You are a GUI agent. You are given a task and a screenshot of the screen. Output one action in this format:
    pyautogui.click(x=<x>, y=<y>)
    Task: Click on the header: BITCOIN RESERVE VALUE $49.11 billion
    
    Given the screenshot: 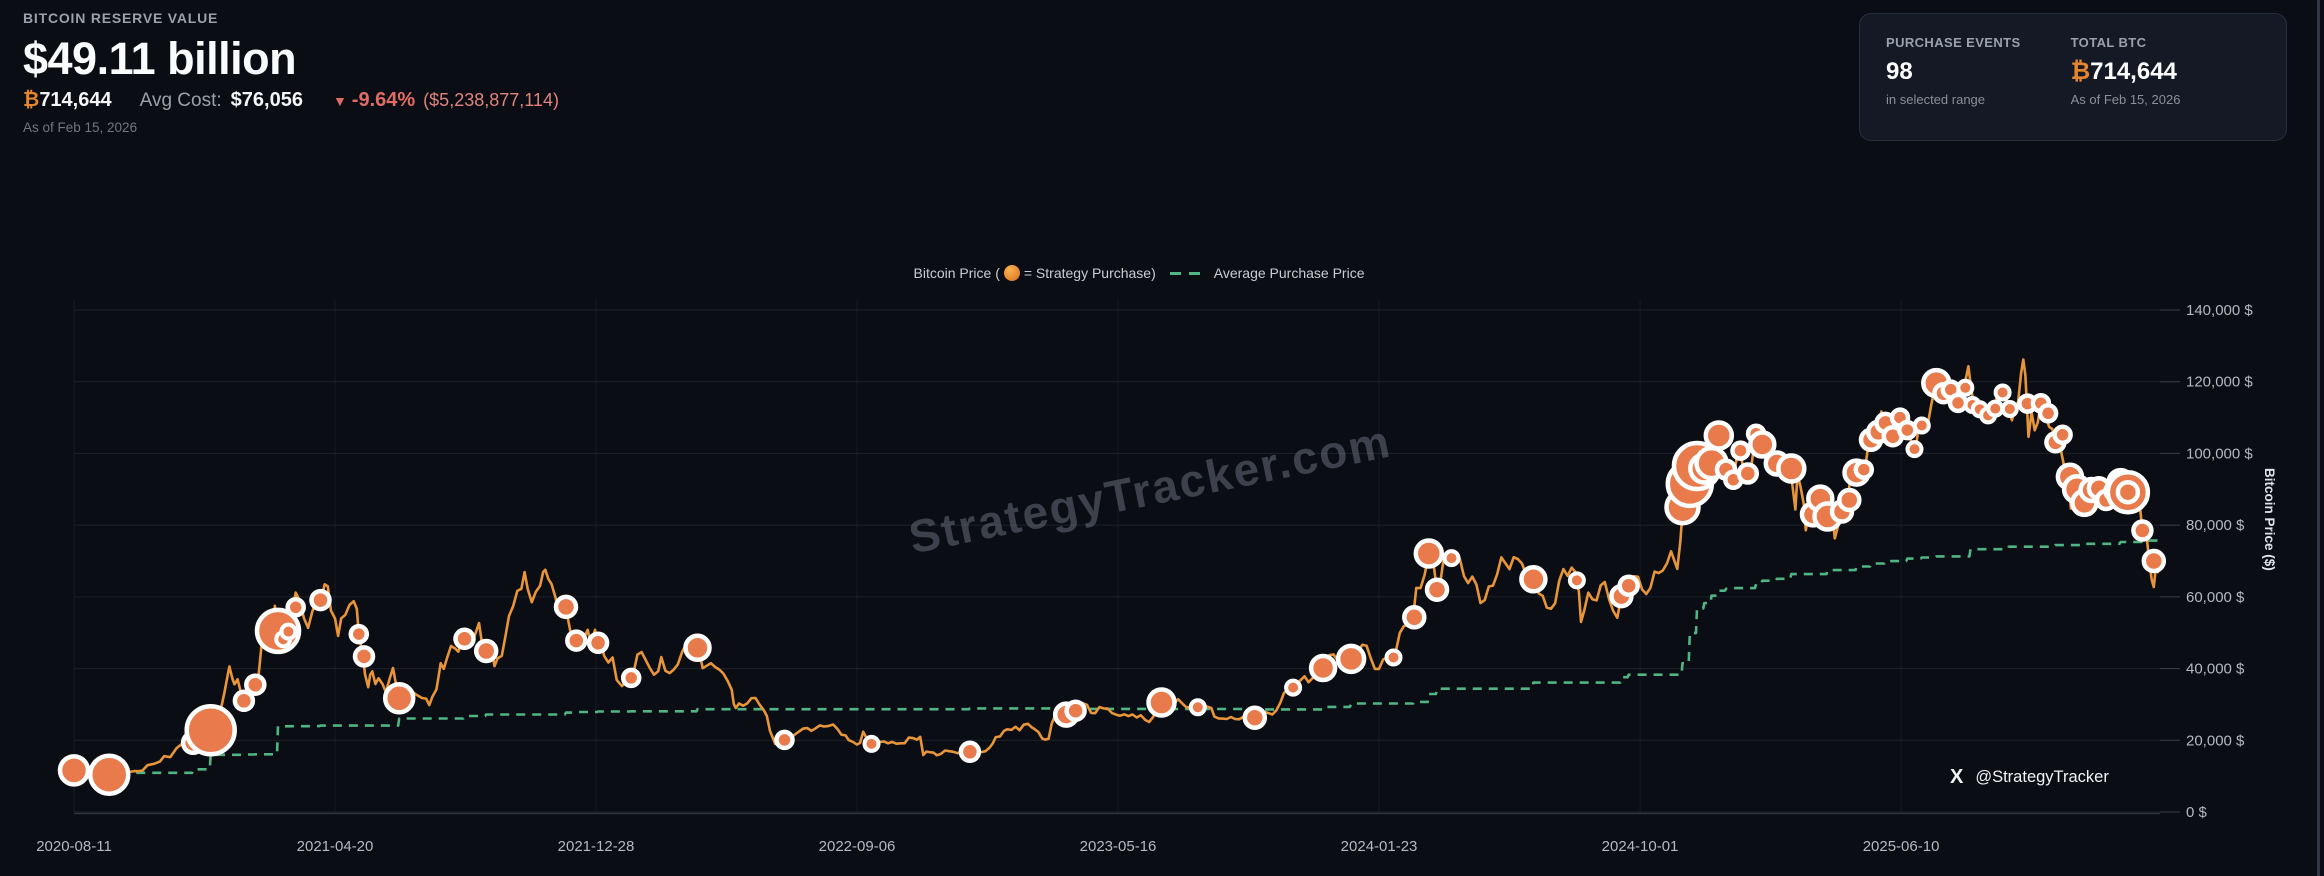 What is the action you would take?
    pyautogui.click(x=160, y=47)
    